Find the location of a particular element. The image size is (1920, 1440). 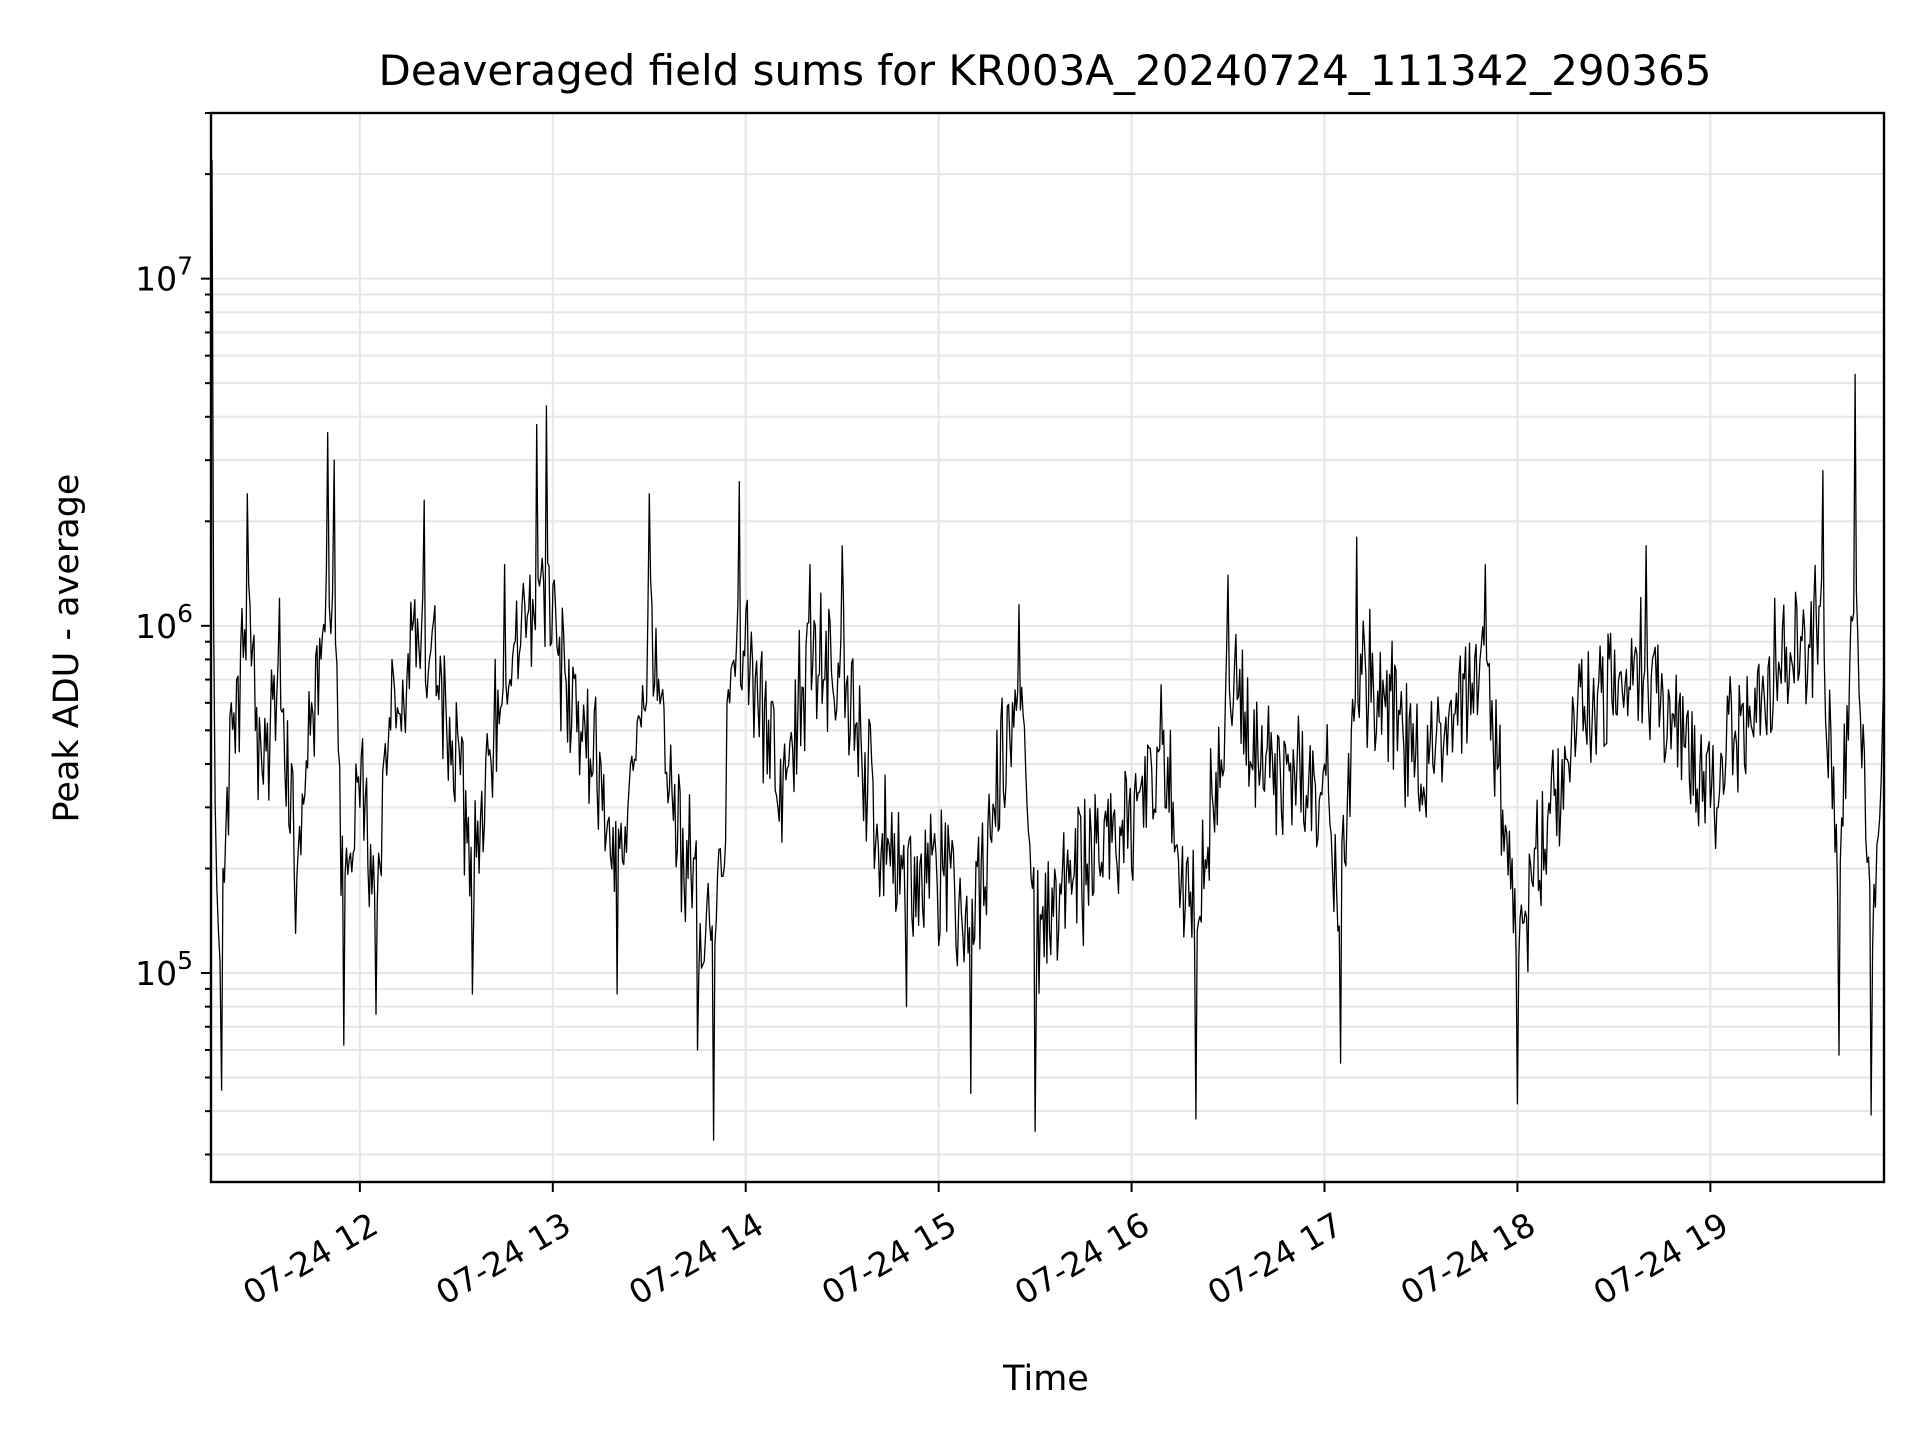

y-tick-label: 10⁶ is located at coordinates (164, 622).